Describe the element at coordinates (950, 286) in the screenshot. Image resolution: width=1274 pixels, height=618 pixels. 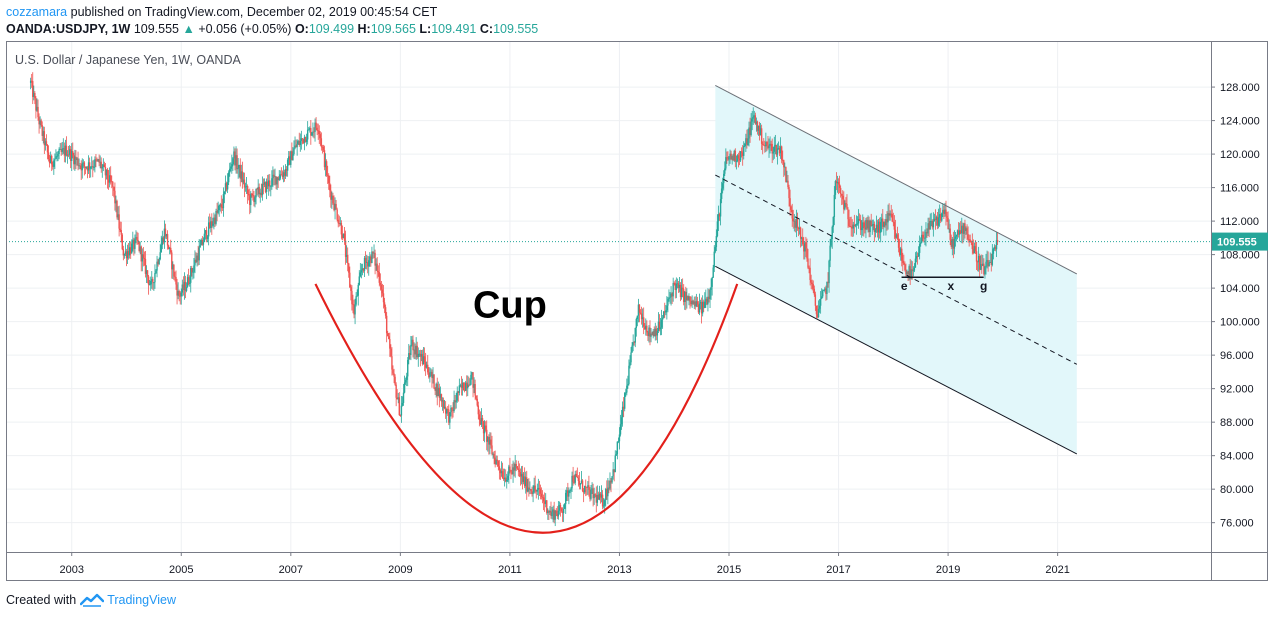
I see `point-label-x: x` at that location.